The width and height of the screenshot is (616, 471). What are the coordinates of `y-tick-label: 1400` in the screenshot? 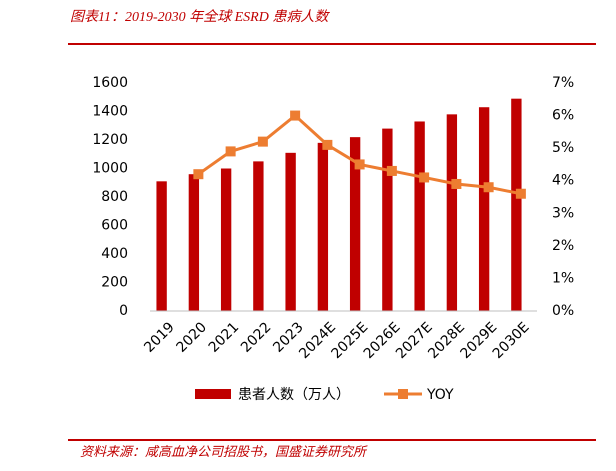 It's located at (110, 112).